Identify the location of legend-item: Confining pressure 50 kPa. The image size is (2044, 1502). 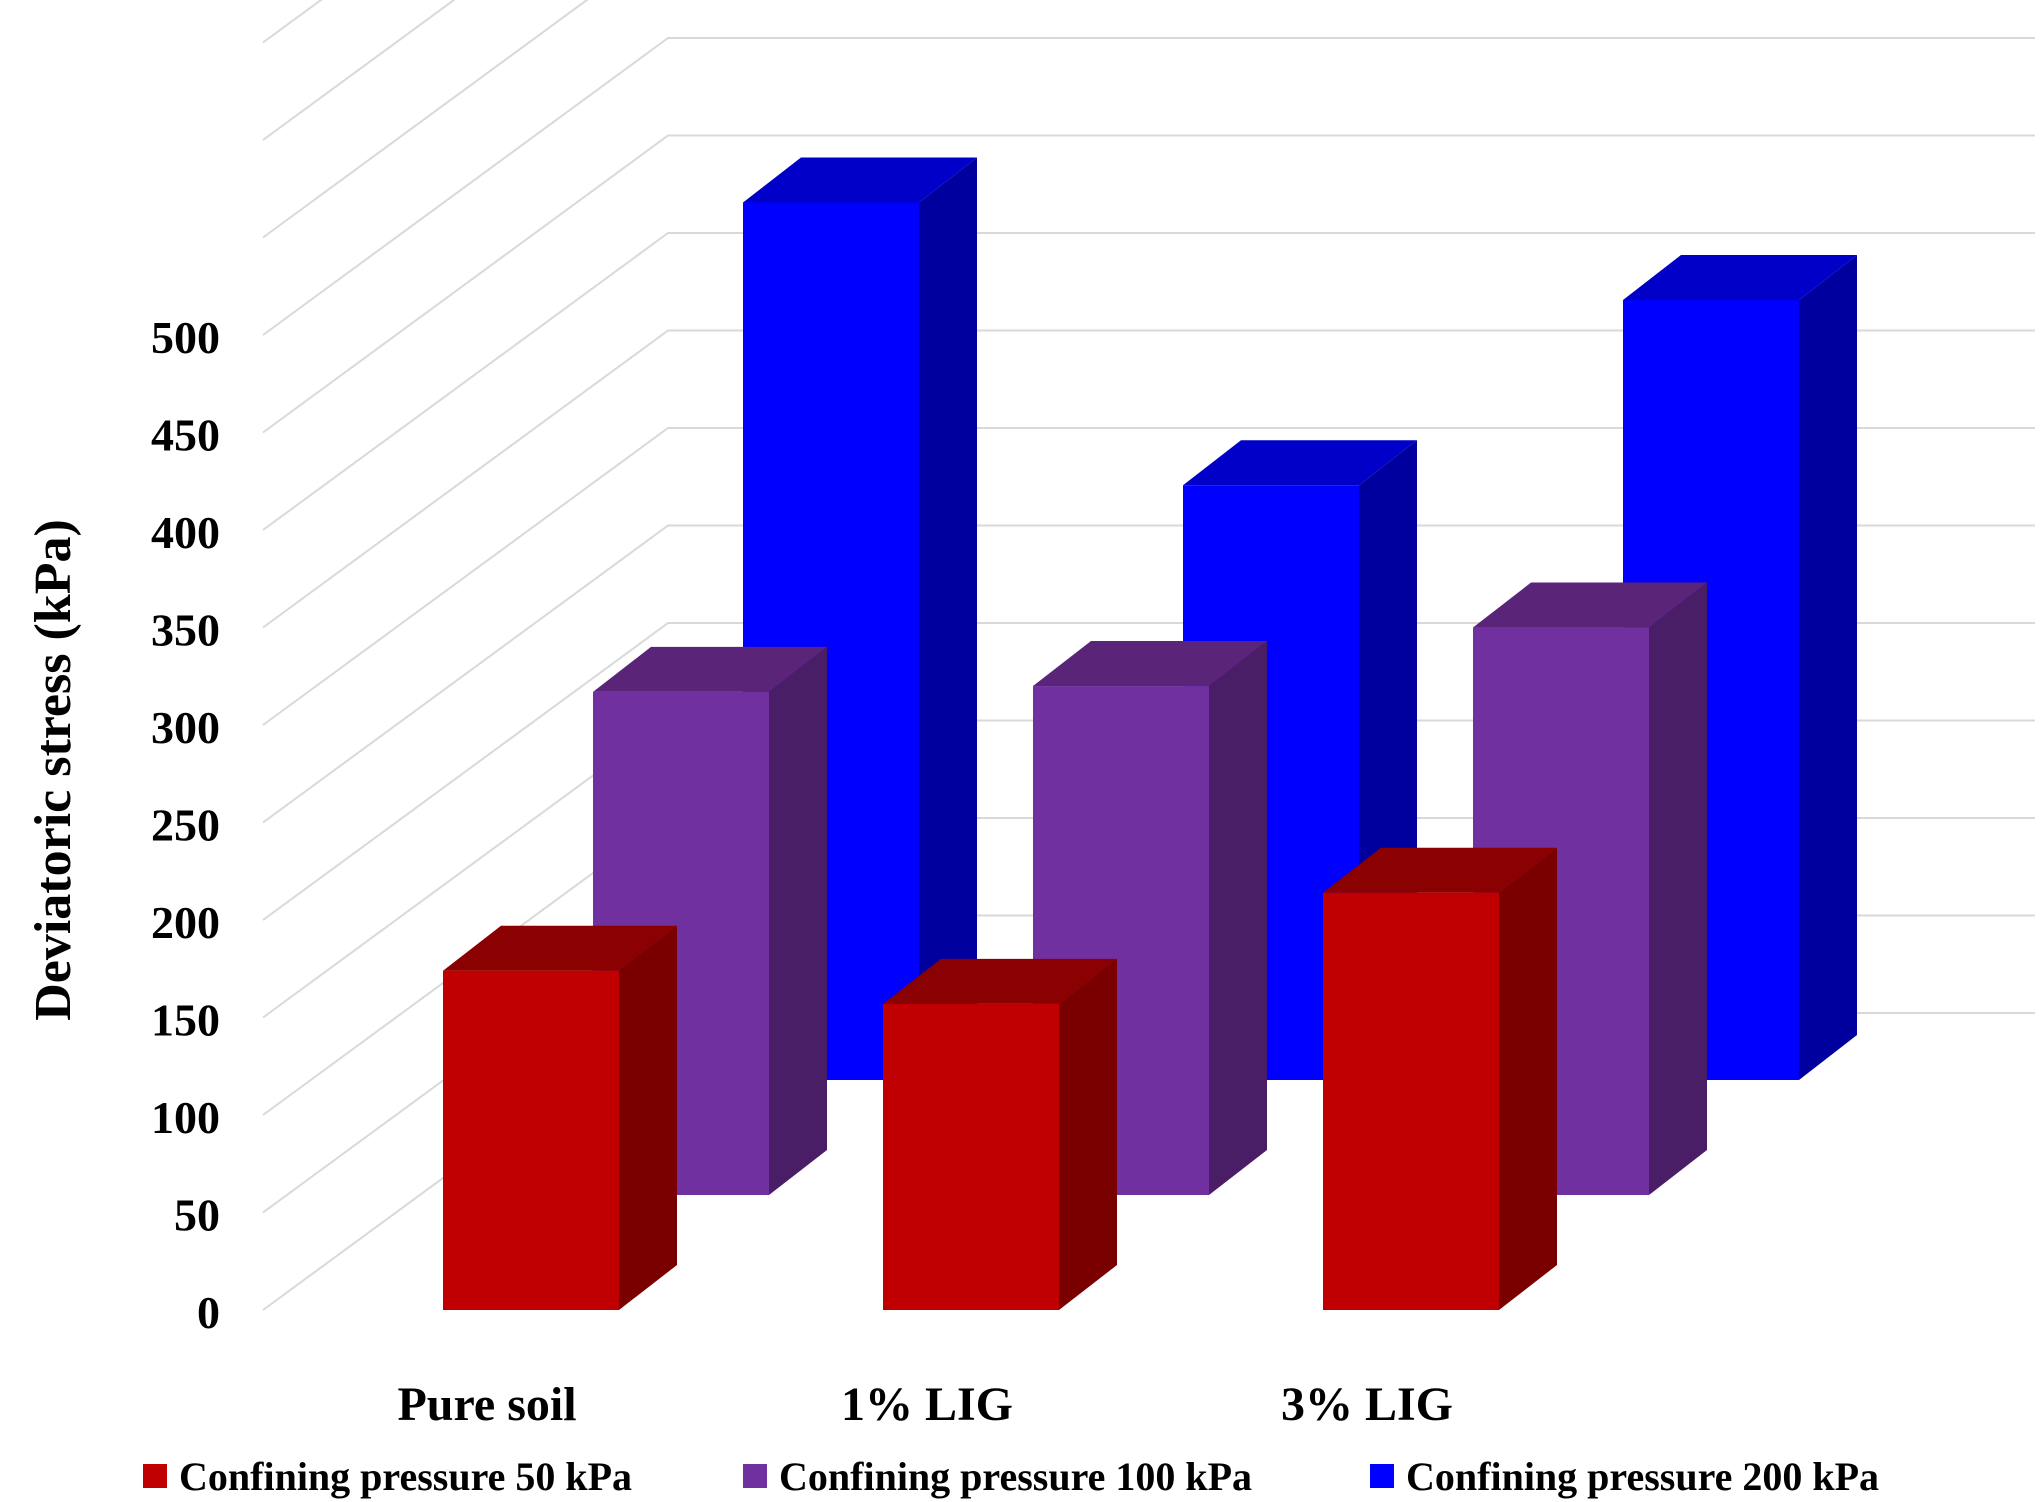
(387, 1476).